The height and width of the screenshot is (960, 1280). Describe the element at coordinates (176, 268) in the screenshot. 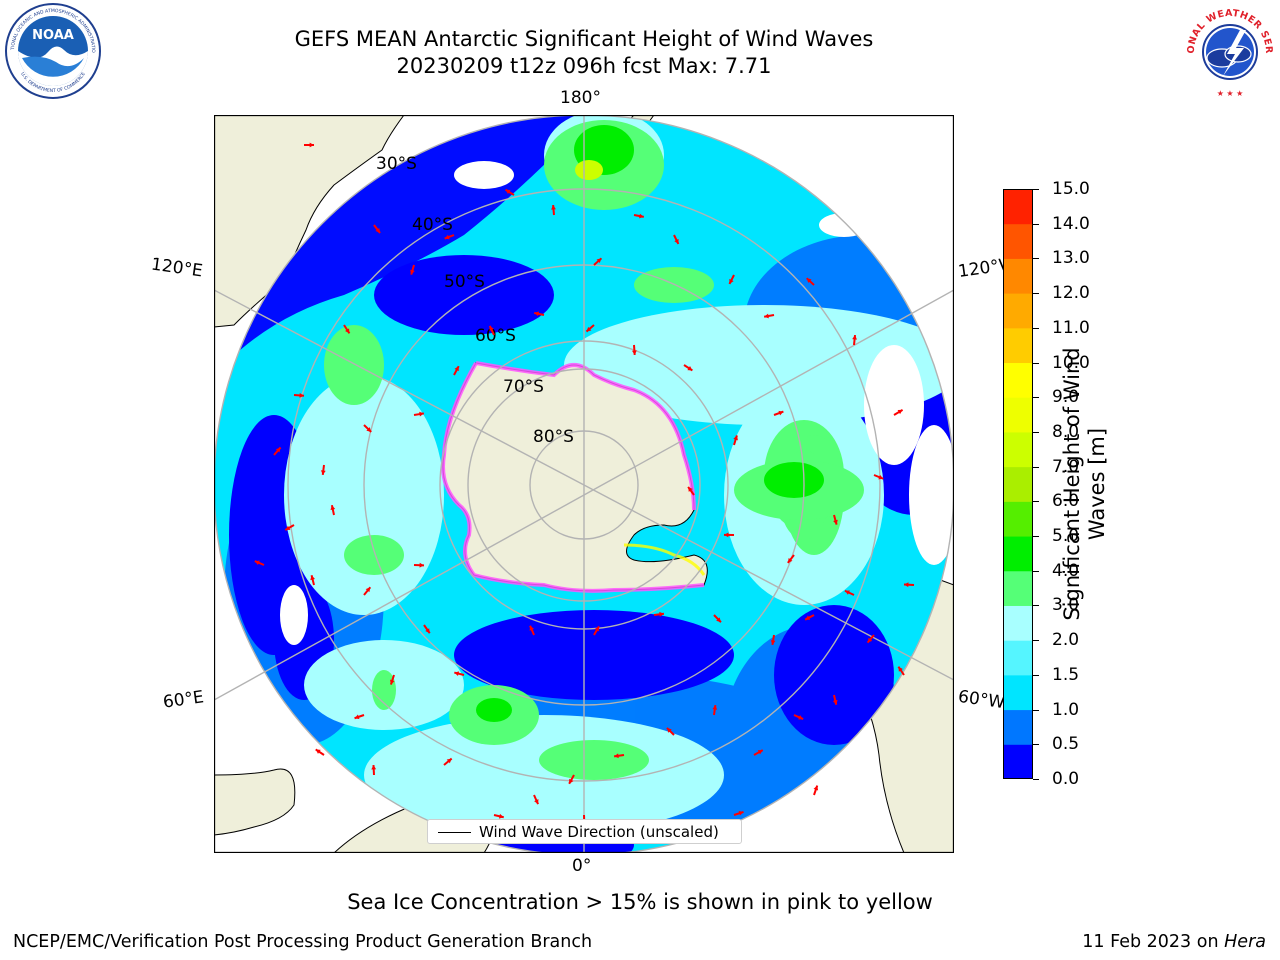

I see `lon-label-120e: 120°E` at that location.